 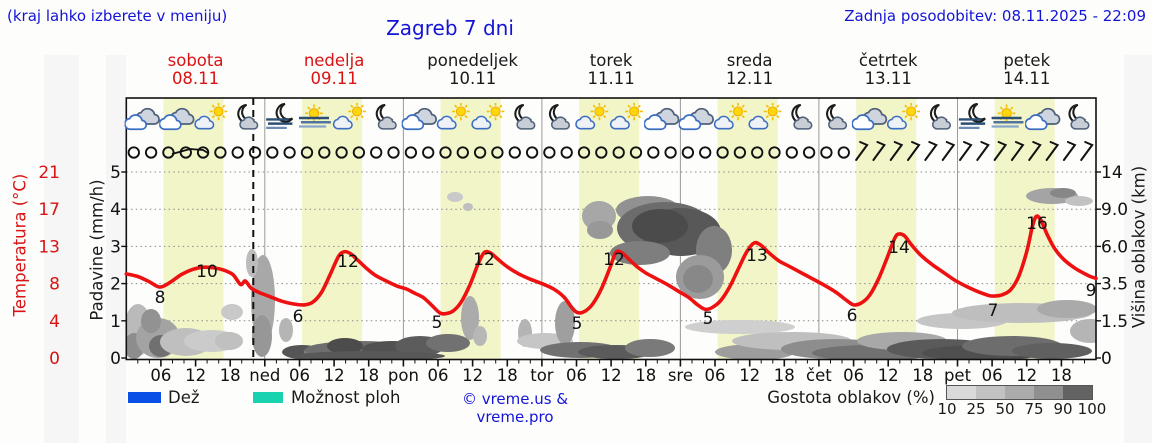 I want to click on day-header-date: 12.11, so click(x=750, y=78).